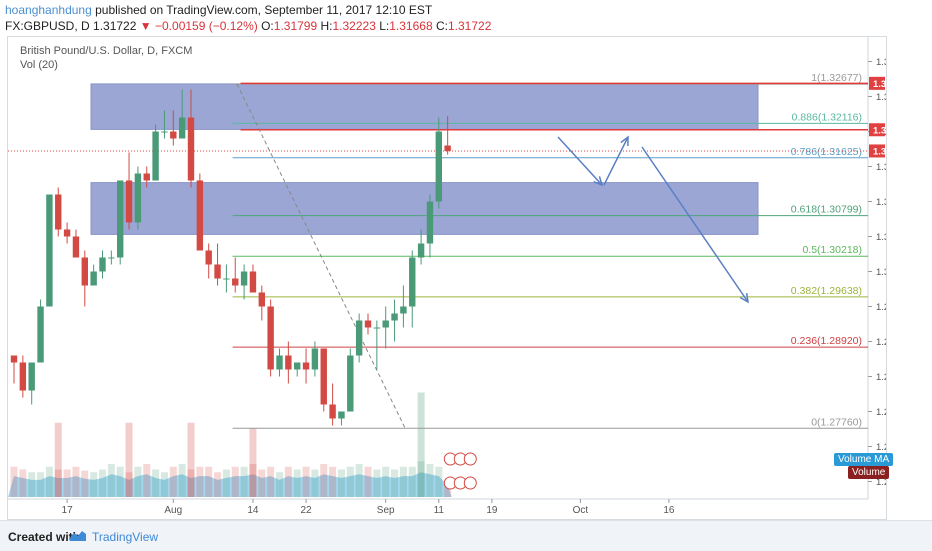  I want to click on fib-level-label: 0.236(1.28920), so click(826, 341).